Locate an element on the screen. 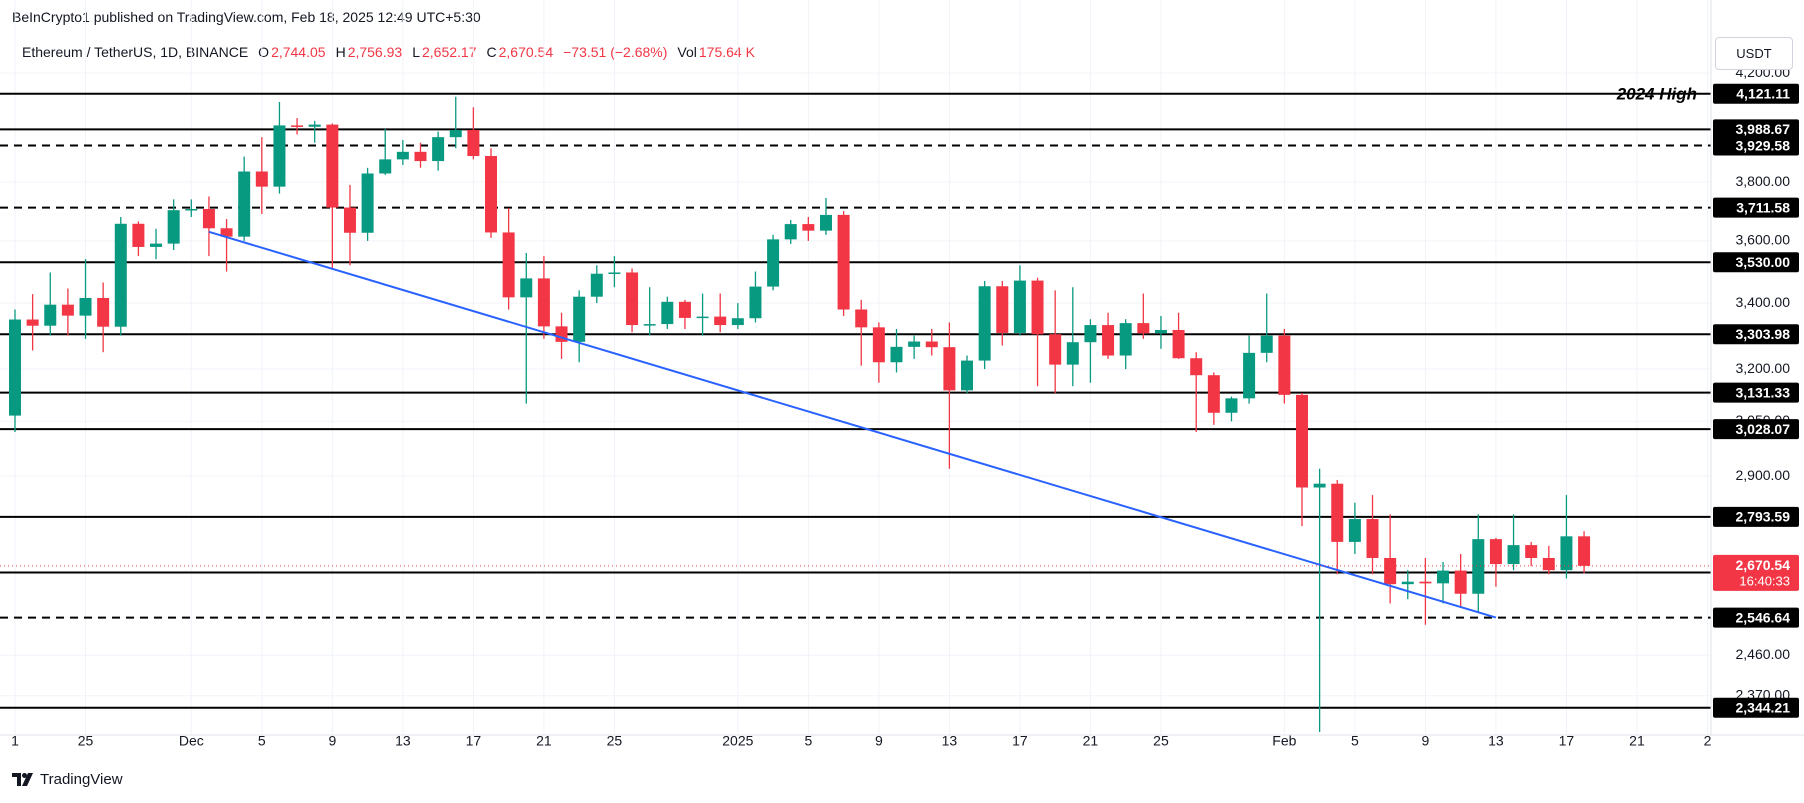  y-tick-label: 3,800.00 is located at coordinates (1763, 181).